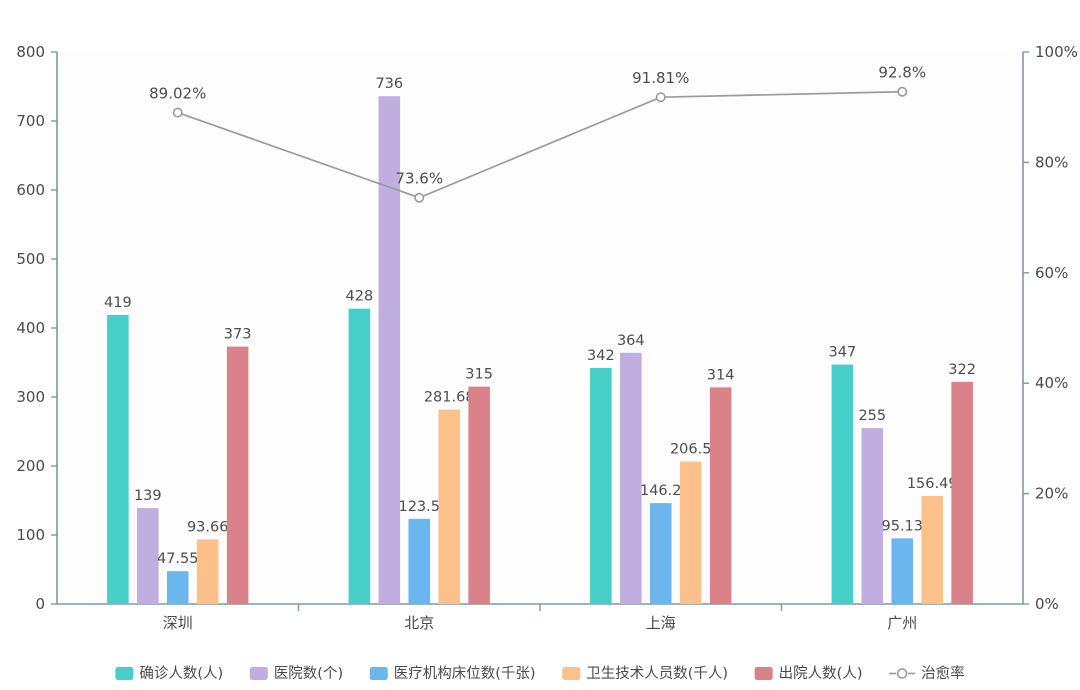 Image resolution: width=1080 pixels, height=690 pixels. I want to click on bar-value-label: 146.2, so click(661, 491).